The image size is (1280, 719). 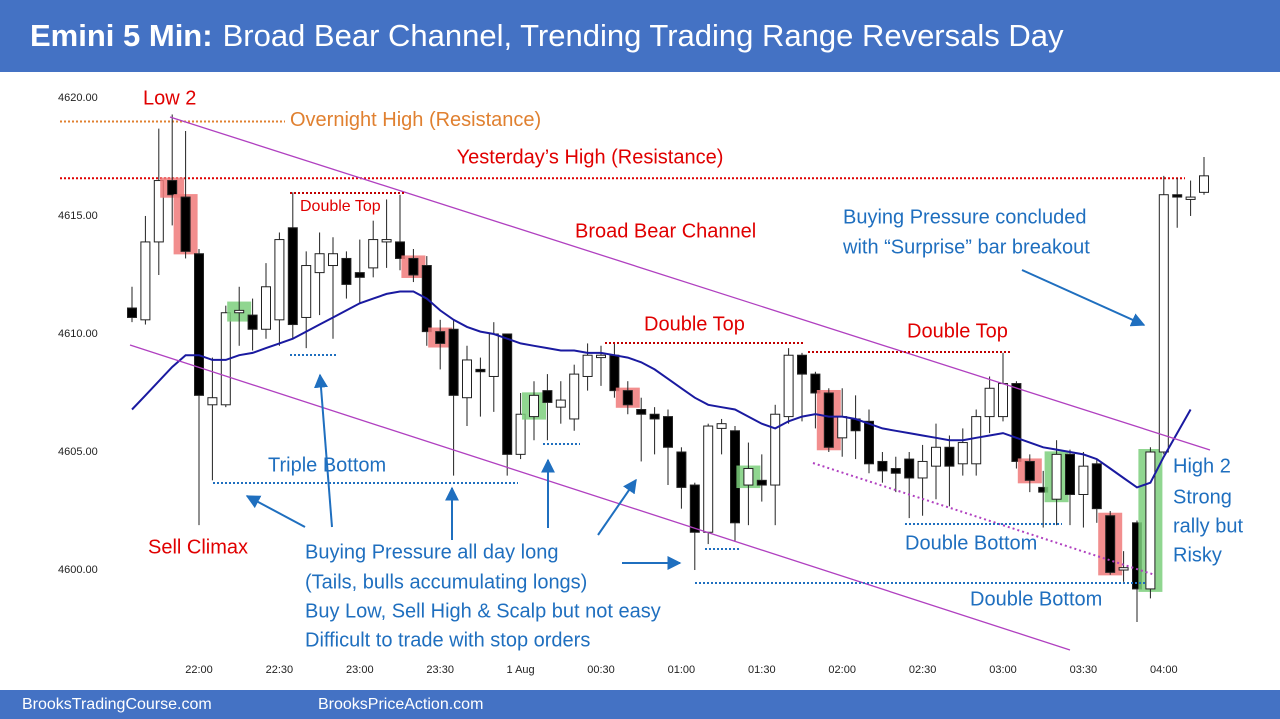 What do you see at coordinates (640, 704) in the screenshot?
I see `footer-bar` at bounding box center [640, 704].